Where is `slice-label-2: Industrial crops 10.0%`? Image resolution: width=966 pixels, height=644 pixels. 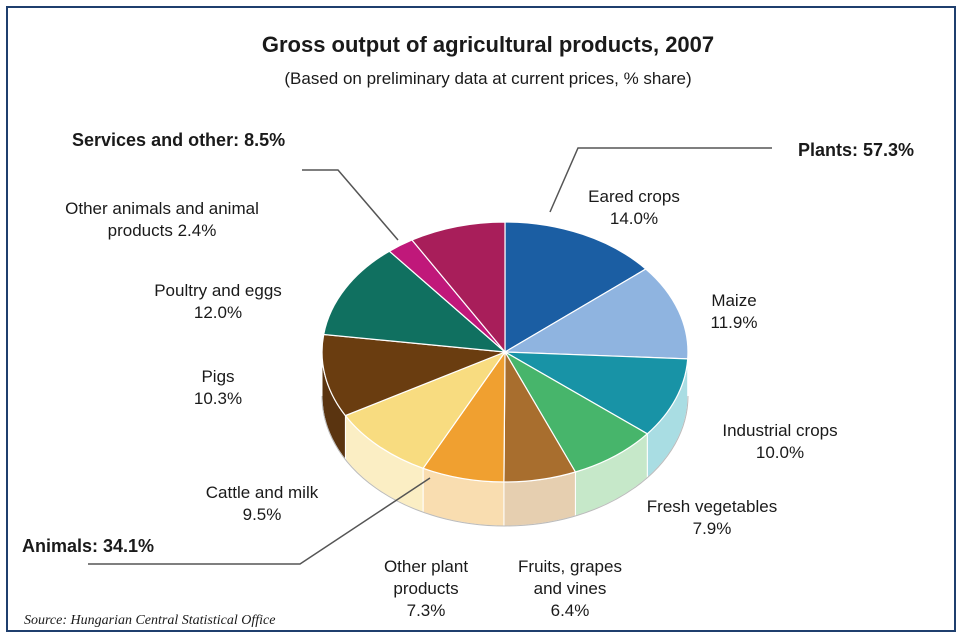 slice-label-2: Industrial crops 10.0% is located at coordinates (779, 441).